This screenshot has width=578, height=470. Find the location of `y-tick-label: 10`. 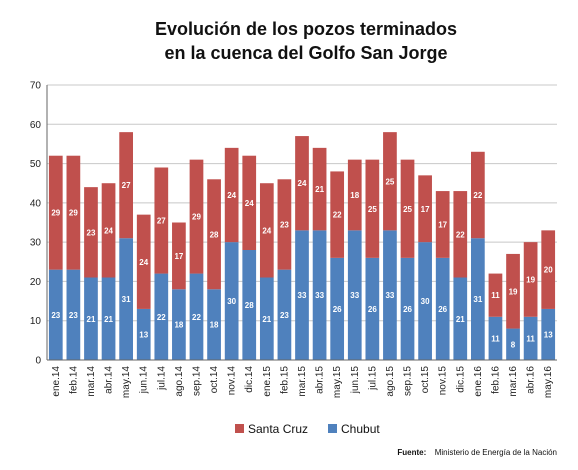

y-tick-label: 10 is located at coordinates (36, 321).